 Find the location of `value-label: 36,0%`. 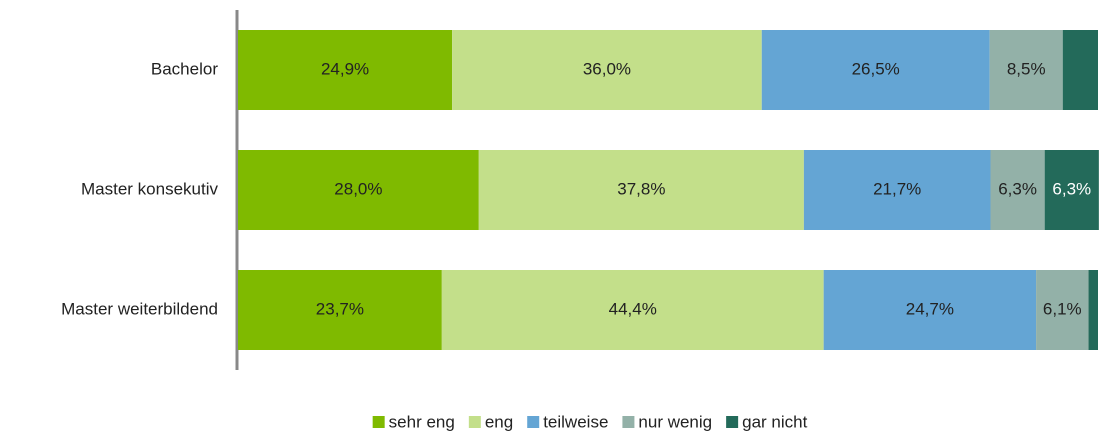

value-label: 36,0% is located at coordinates (607, 68).